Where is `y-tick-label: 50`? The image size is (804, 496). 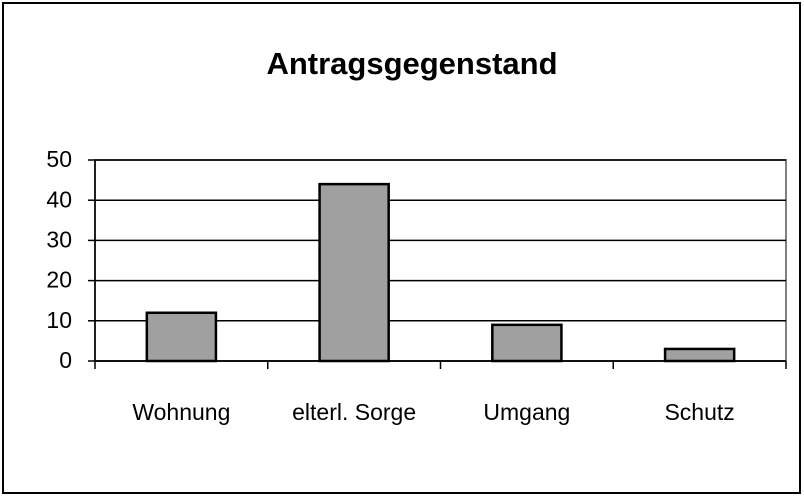
y-tick-label: 50 is located at coordinates (59, 159).